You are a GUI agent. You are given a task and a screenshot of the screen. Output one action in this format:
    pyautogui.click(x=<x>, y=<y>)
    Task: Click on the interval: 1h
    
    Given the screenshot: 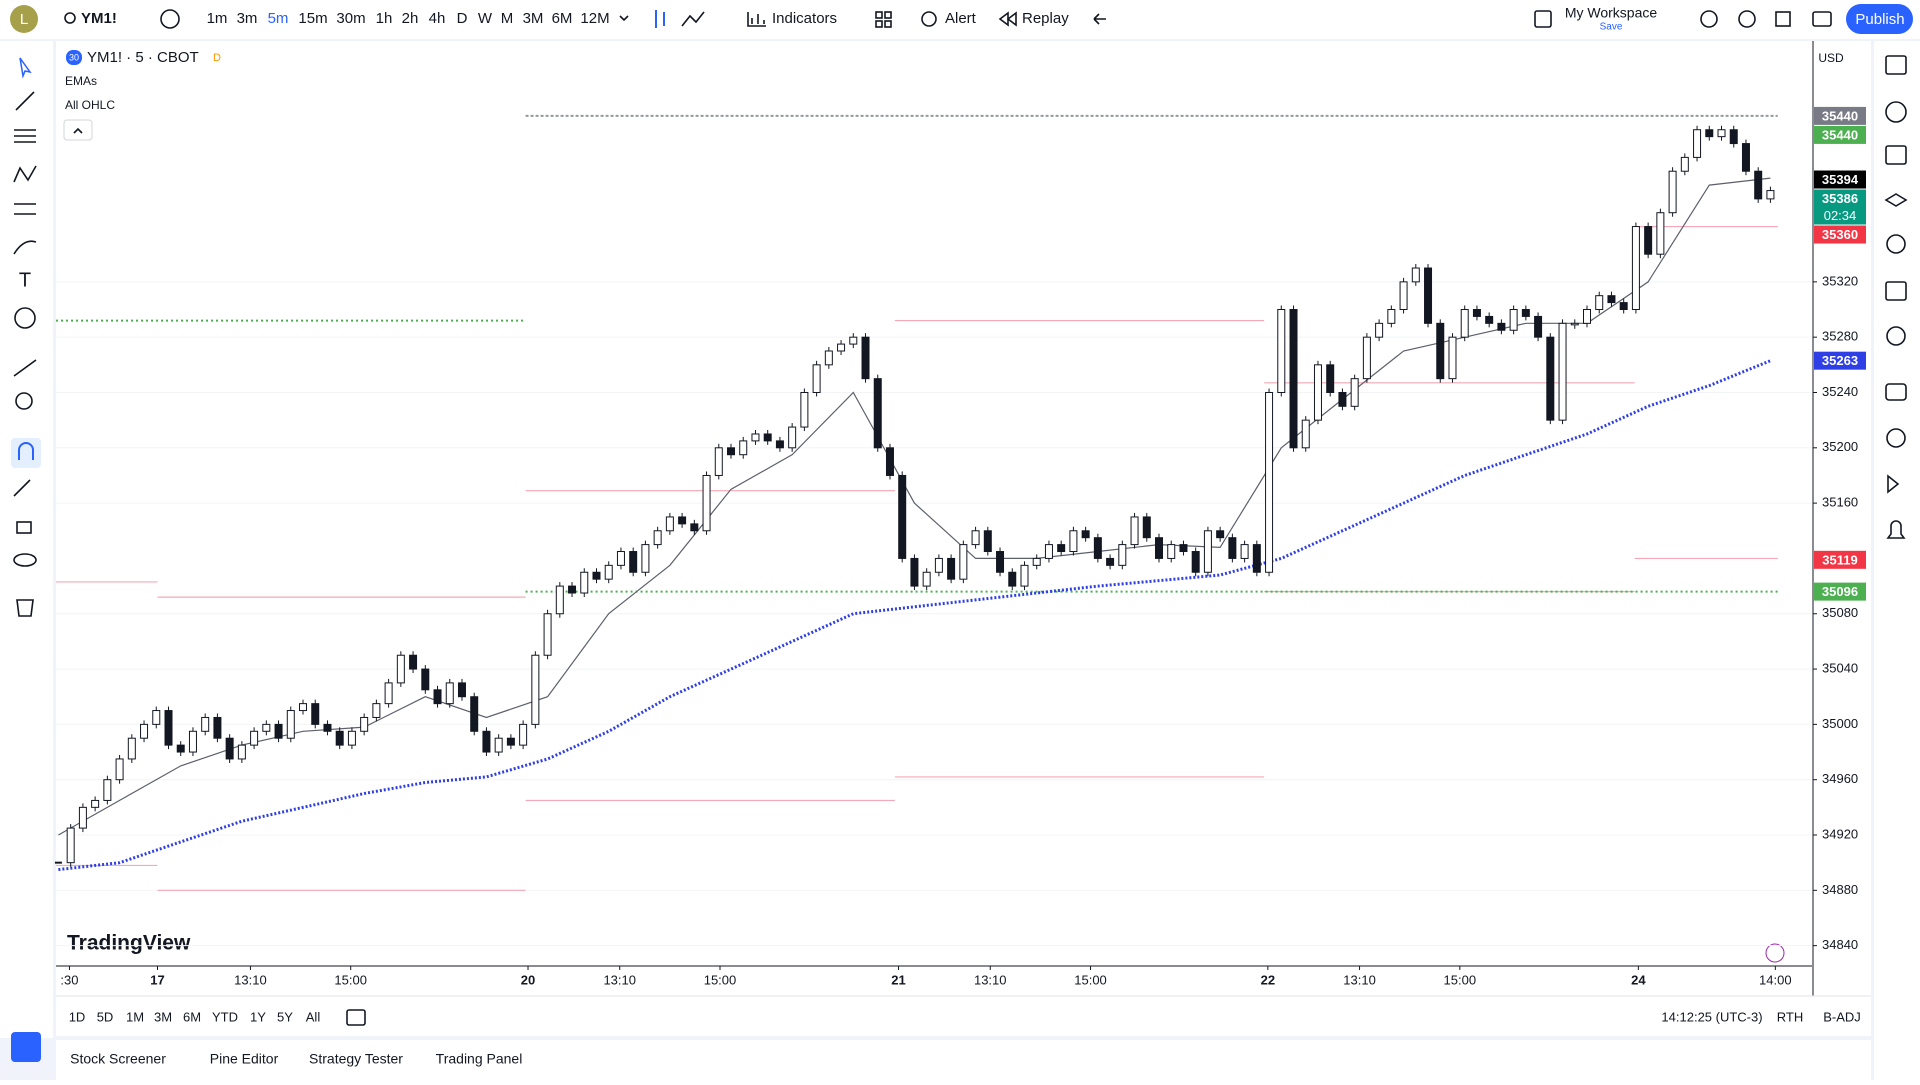 What is the action you would take?
    pyautogui.click(x=384, y=18)
    